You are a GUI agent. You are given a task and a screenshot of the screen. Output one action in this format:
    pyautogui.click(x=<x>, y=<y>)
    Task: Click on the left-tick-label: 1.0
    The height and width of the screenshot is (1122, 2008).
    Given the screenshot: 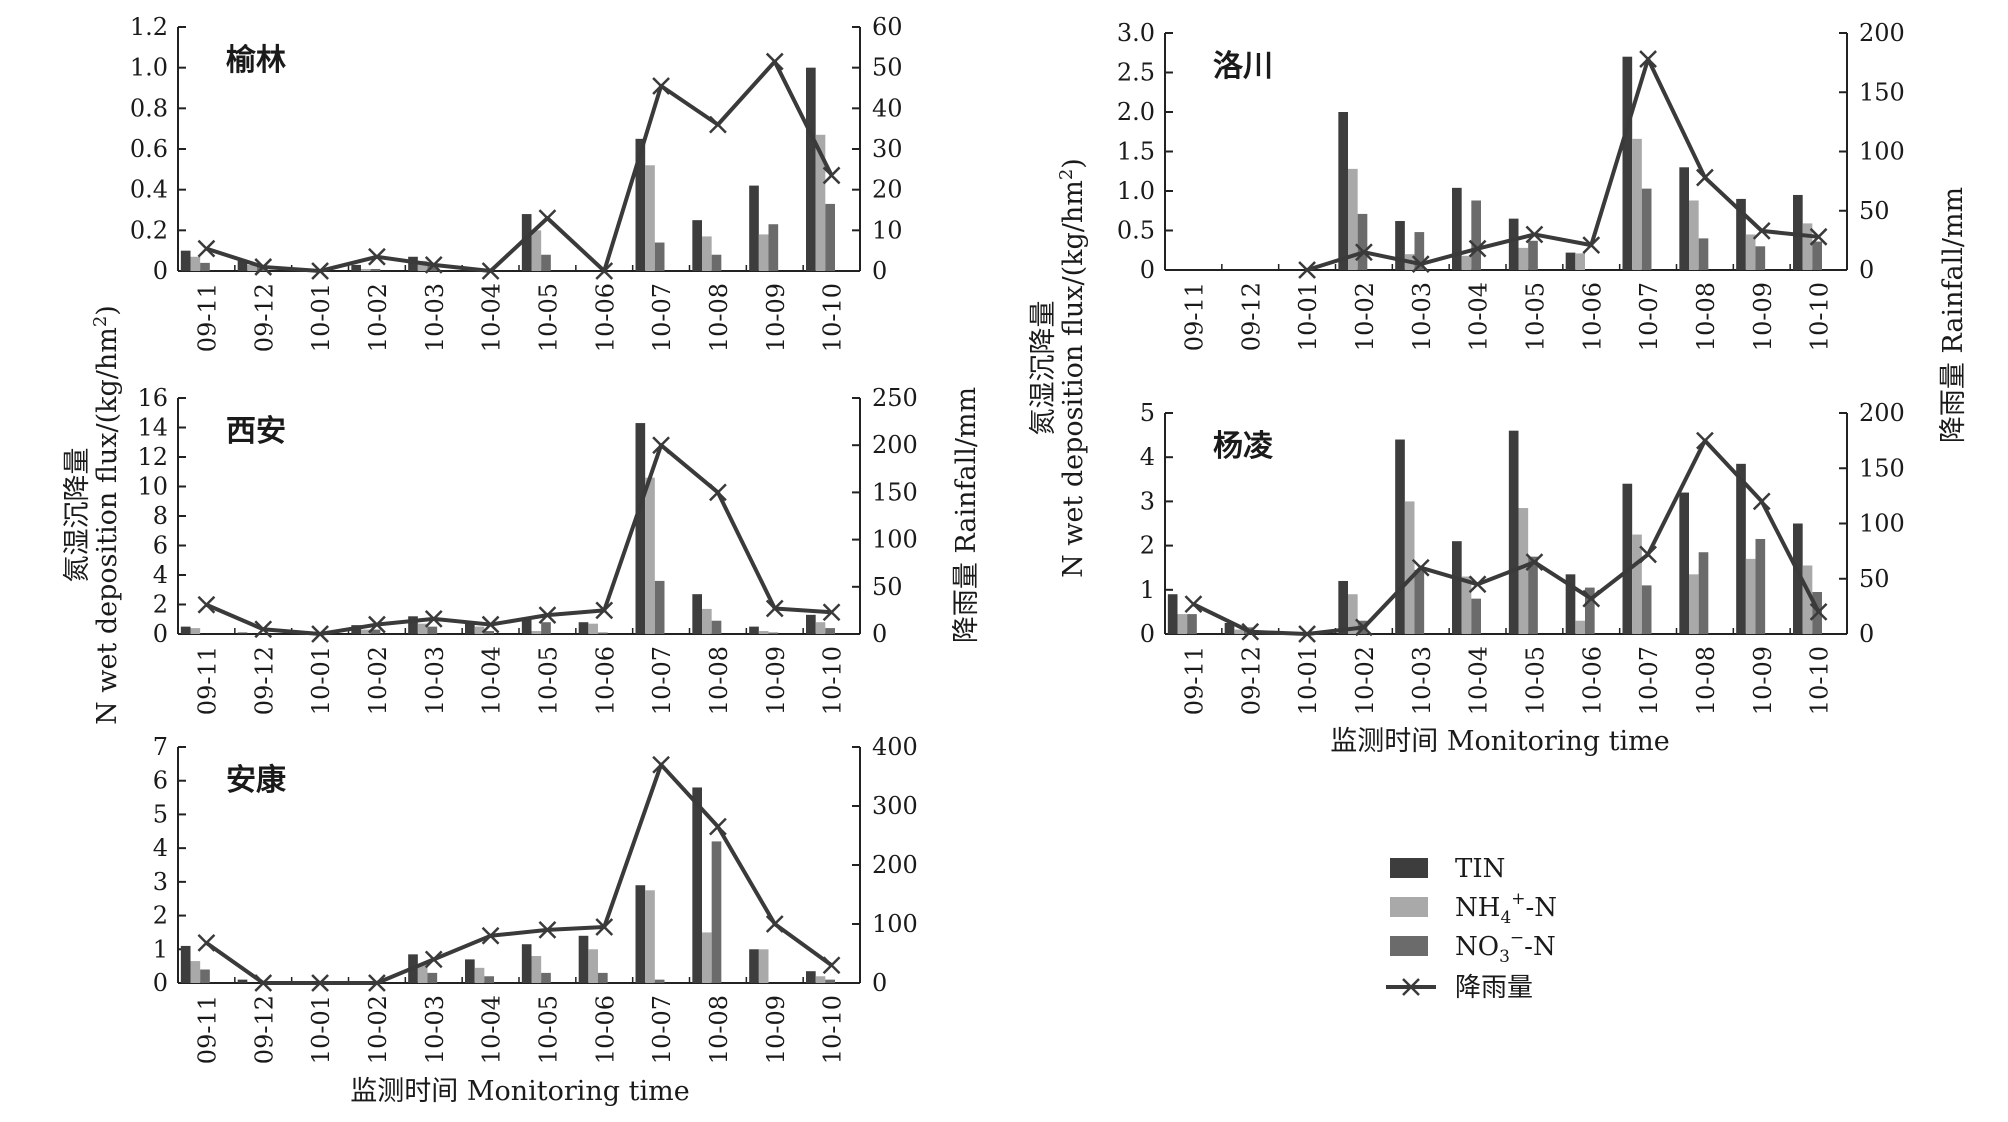 What is the action you would take?
    pyautogui.click(x=1136, y=191)
    